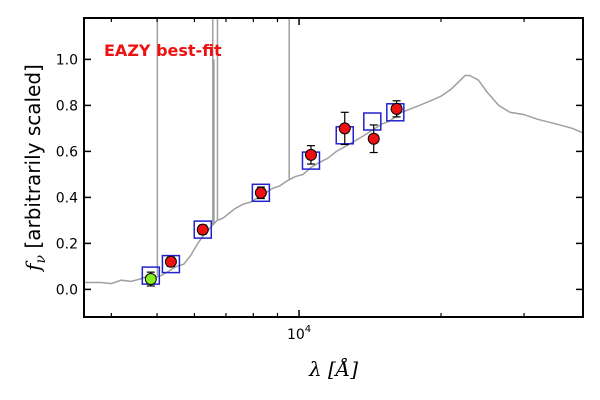  I want to click on x-axis-label-main: λ [, so click(322, 369).